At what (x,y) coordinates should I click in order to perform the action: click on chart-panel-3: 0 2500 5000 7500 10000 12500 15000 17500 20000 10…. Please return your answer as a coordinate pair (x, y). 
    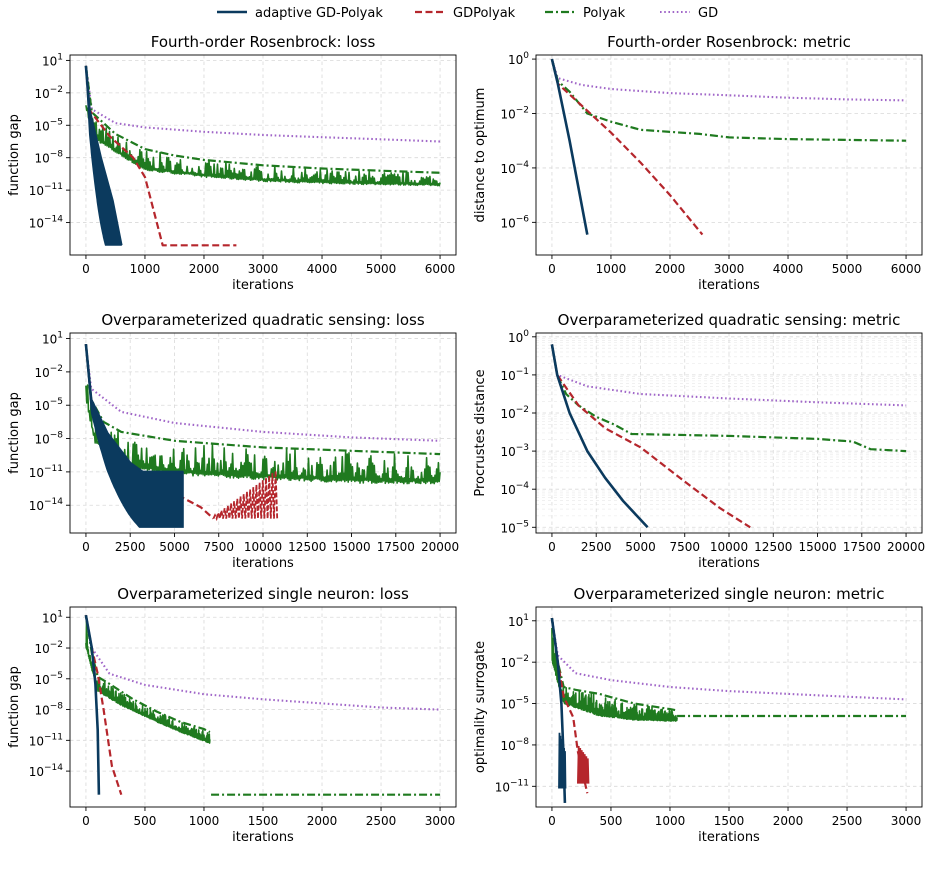
    Looking at the image, I should click on (233, 441).